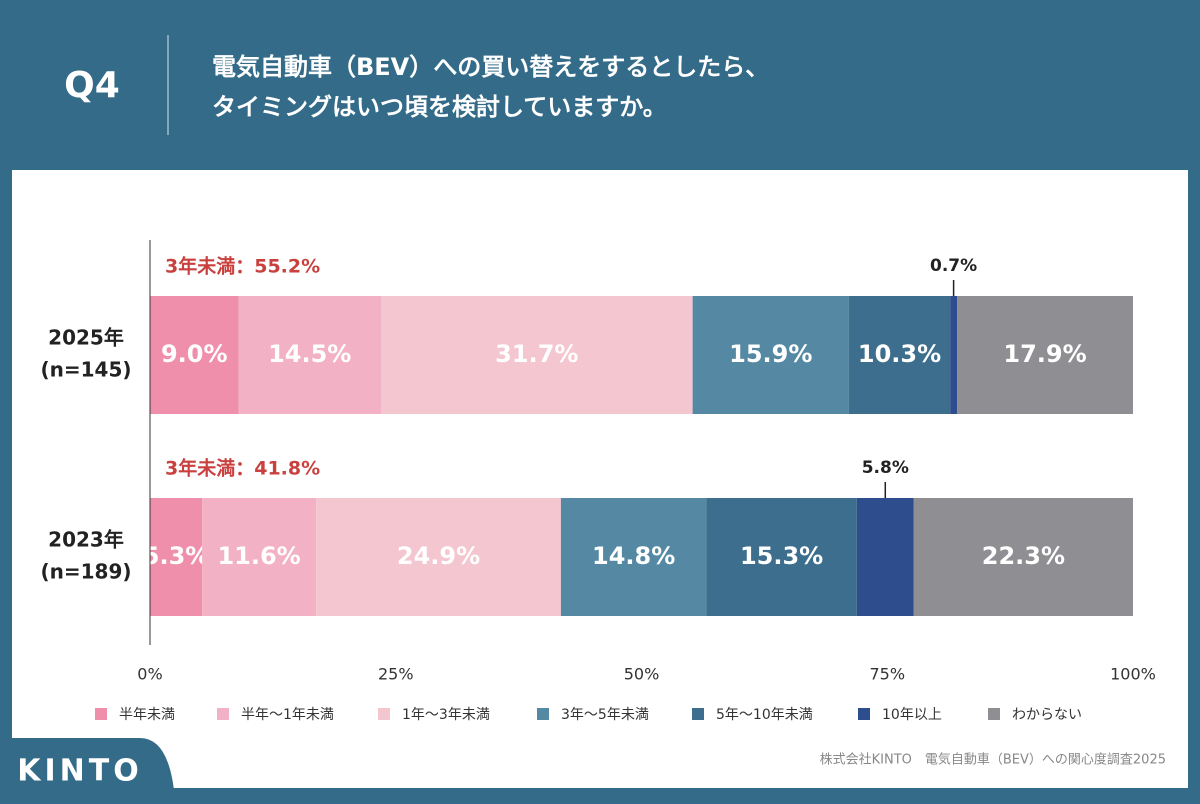  What do you see at coordinates (86, 338) in the screenshot?
I see `category-label: 2025年` at bounding box center [86, 338].